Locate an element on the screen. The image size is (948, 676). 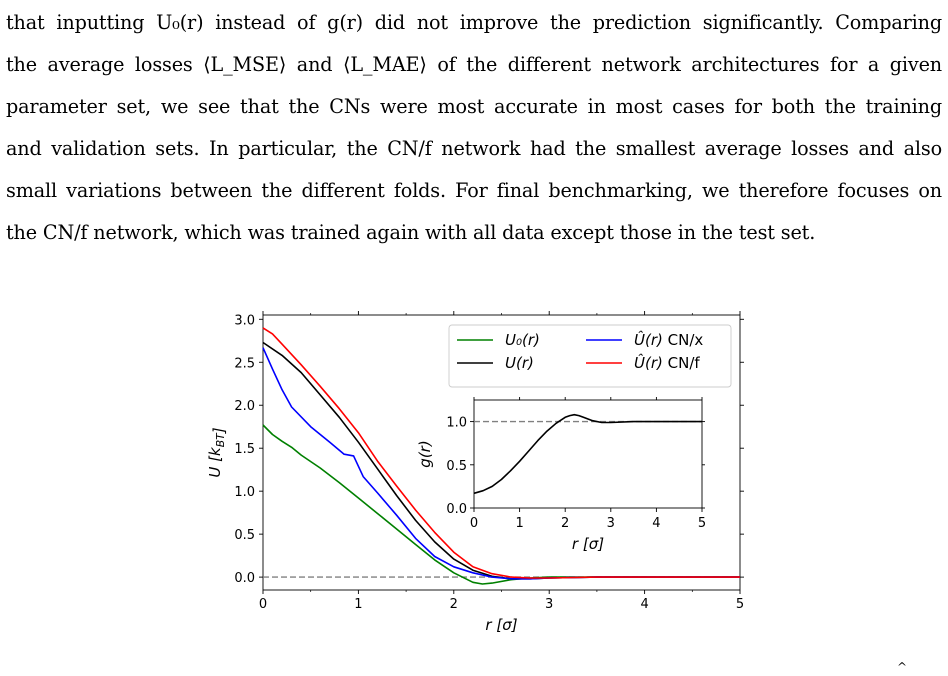
legend-entry: Û(r) CN/f is located at coordinates (667, 362).